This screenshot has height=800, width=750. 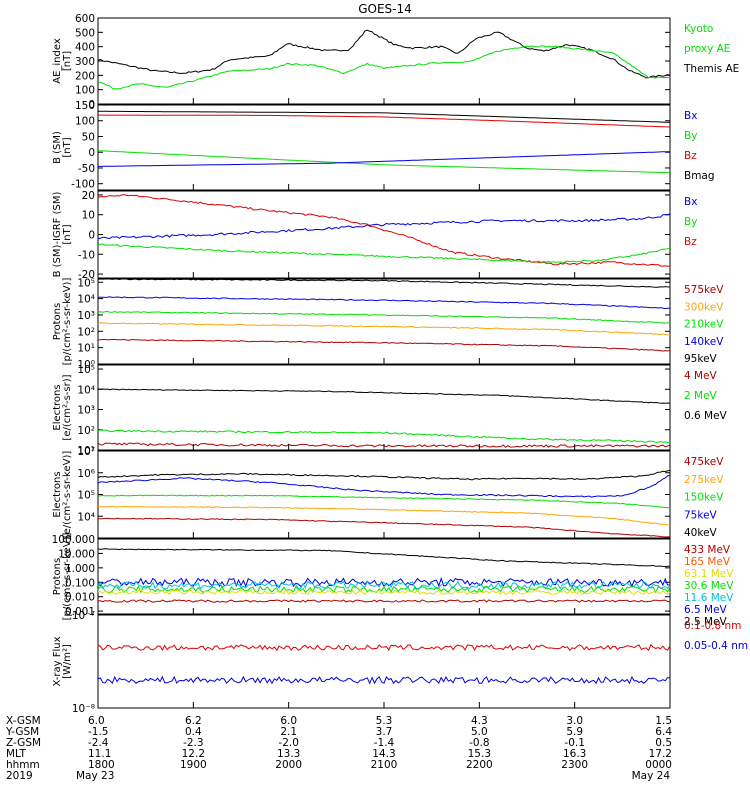 What do you see at coordinates (663, 743) in the screenshot?
I see `ephemeris-value: 0.5` at bounding box center [663, 743].